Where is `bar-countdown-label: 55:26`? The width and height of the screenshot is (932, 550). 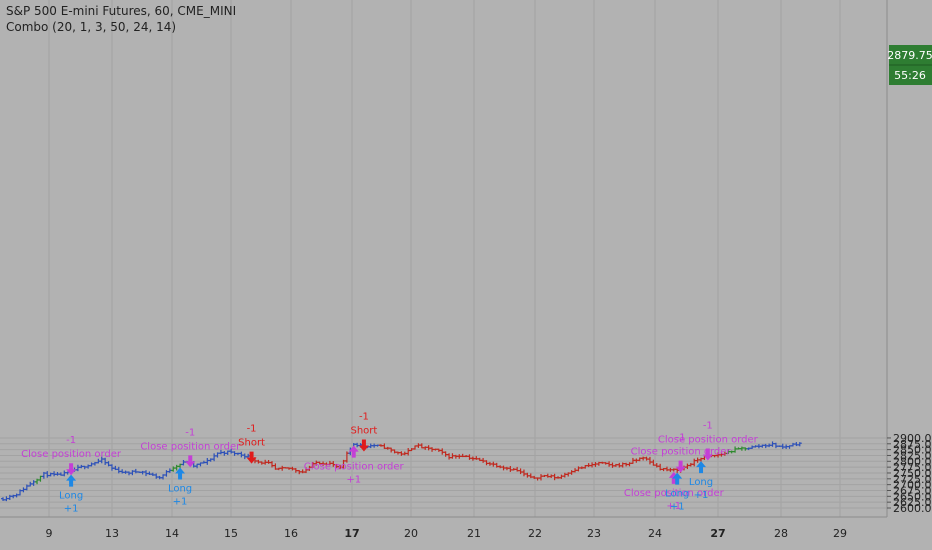 bar-countdown-label: 55:26 is located at coordinates (910, 75).